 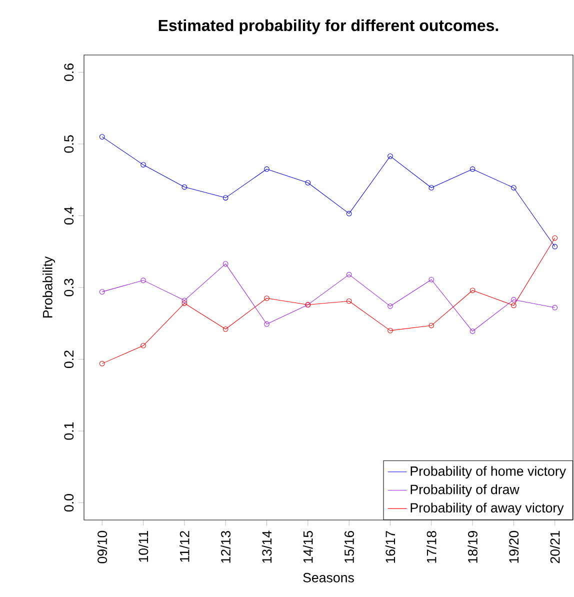 What do you see at coordinates (143, 546) in the screenshot?
I see `x-tick-label: 10/11` at bounding box center [143, 546].